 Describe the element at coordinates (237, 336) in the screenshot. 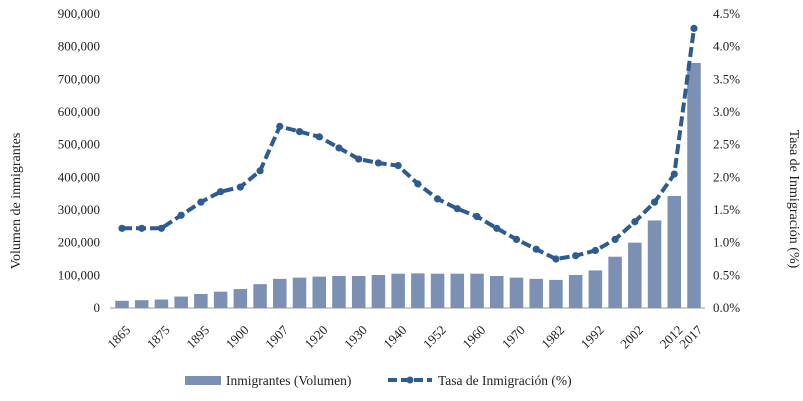

I see `x-tick-label: 1900` at that location.